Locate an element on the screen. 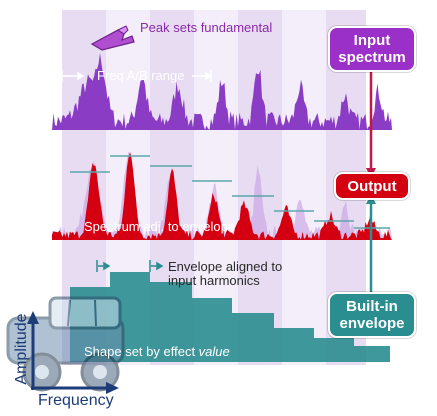  input-spectrum-shape is located at coordinates (222, 91).